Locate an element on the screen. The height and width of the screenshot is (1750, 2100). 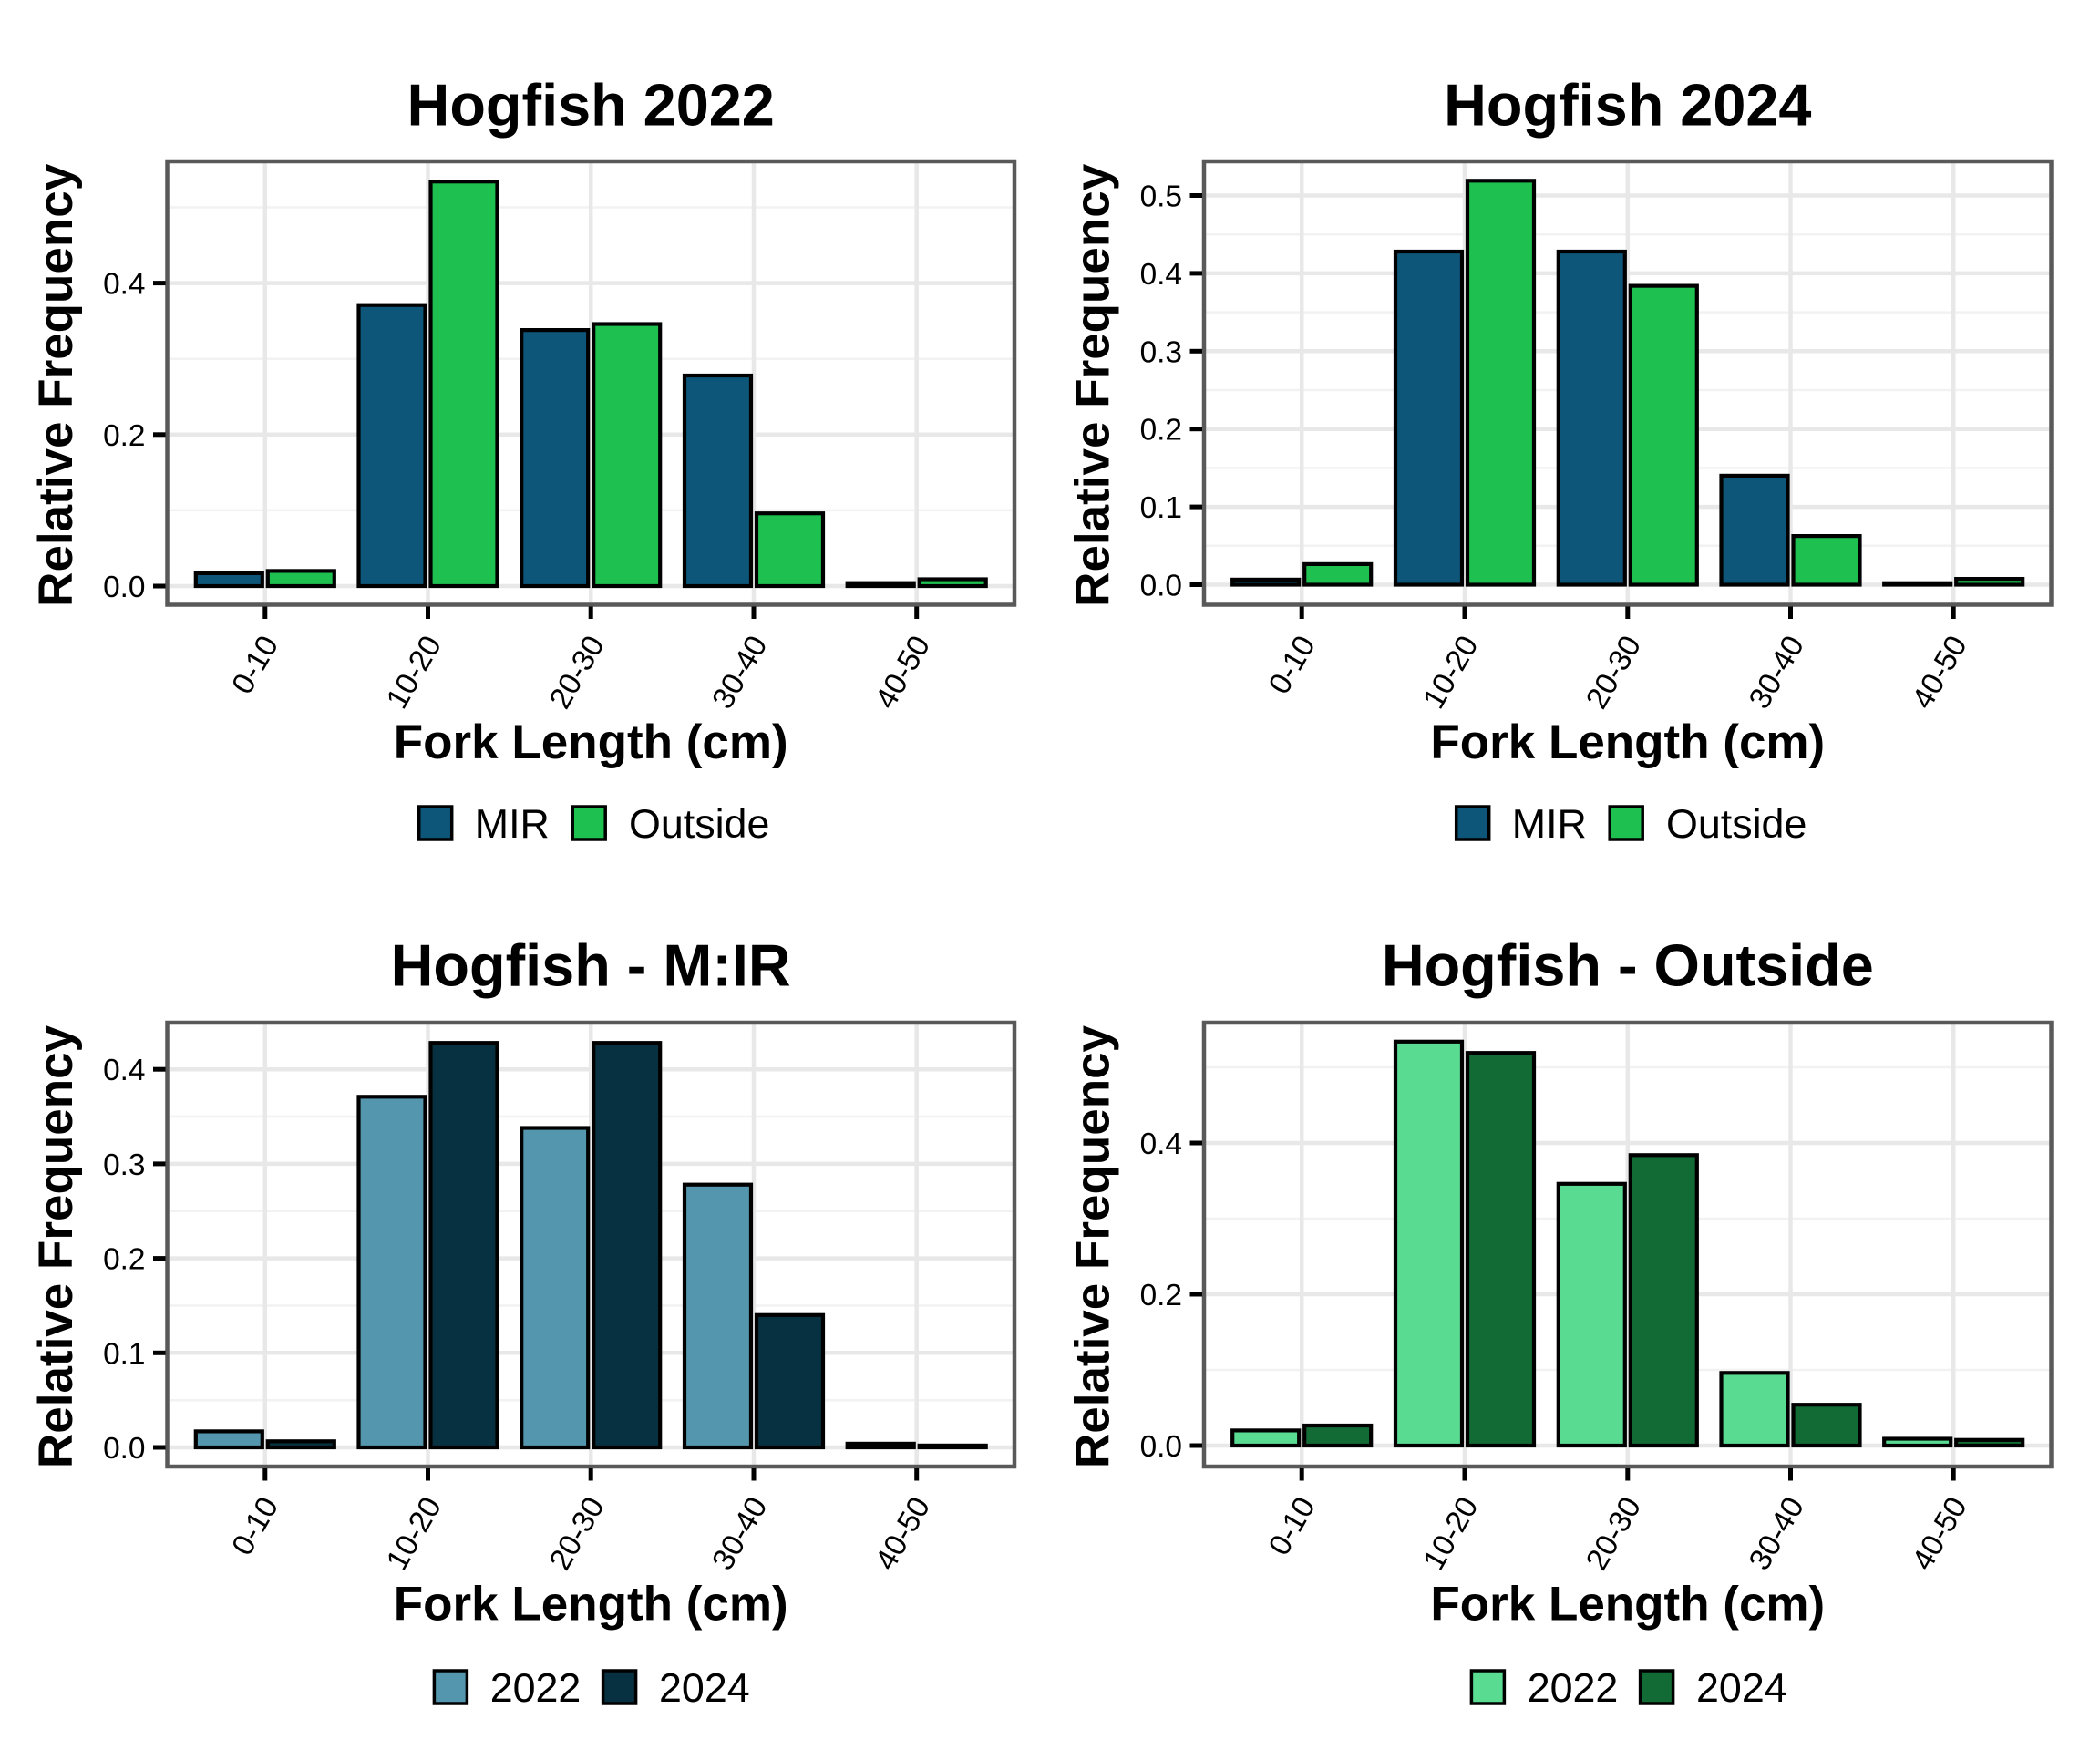
svg-text: 0.5 is located at coordinates (1161, 197).